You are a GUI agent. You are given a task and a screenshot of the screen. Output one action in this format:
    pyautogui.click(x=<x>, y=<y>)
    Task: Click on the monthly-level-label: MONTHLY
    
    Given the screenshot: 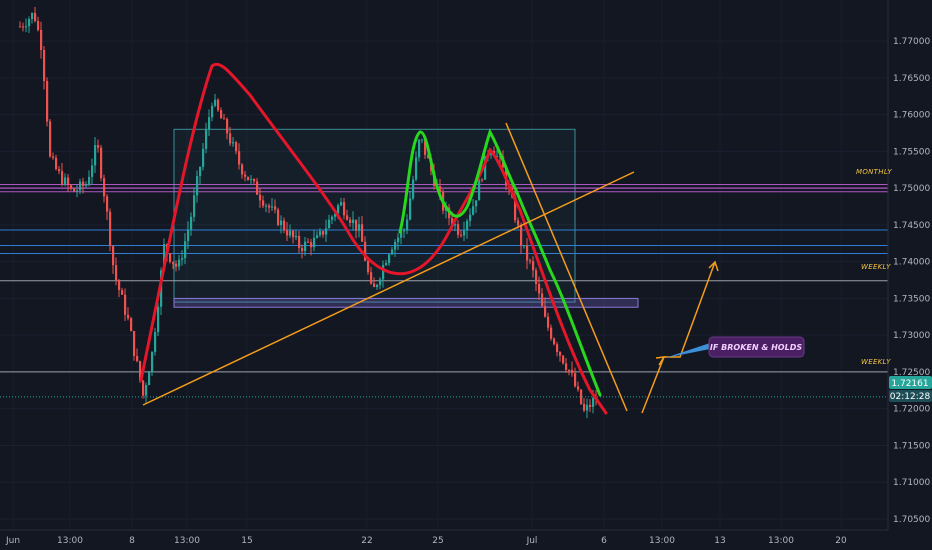 What is the action you would take?
    pyautogui.click(x=874, y=172)
    